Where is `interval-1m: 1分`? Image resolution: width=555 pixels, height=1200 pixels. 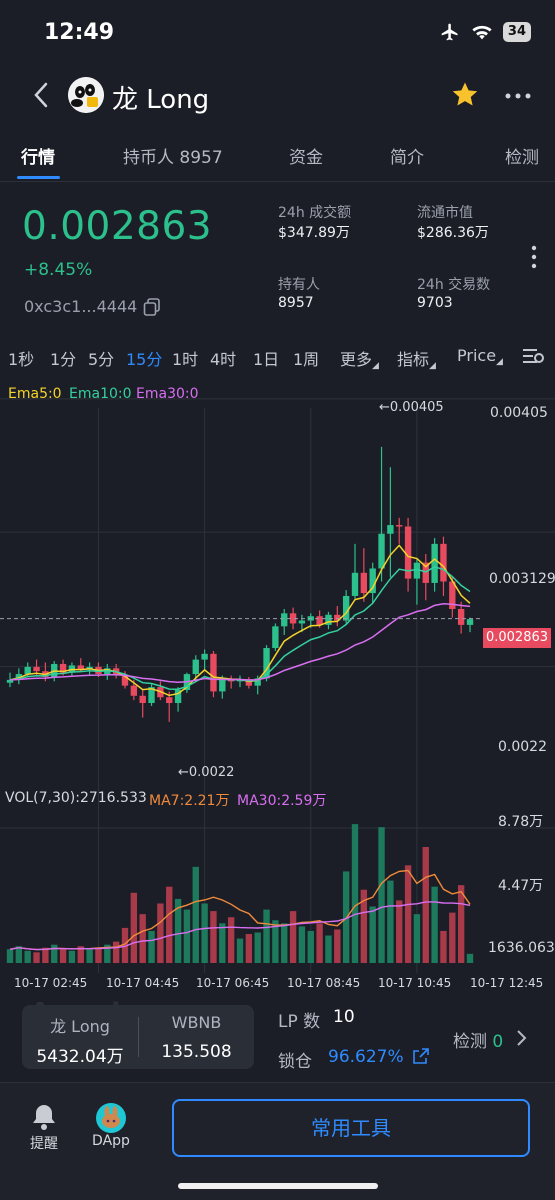
interval-1m: 1分 is located at coordinates (63, 359).